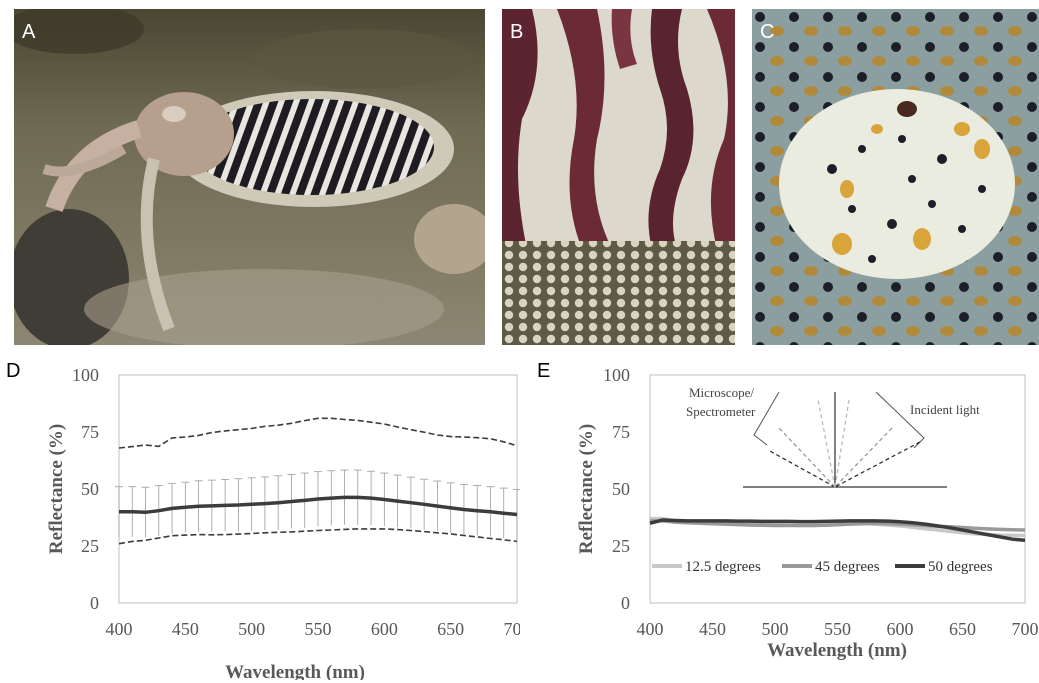 The width and height of the screenshot is (1039, 683). What do you see at coordinates (945, 409) in the screenshot?
I see `inset-label-incident-light: Incident light` at bounding box center [945, 409].